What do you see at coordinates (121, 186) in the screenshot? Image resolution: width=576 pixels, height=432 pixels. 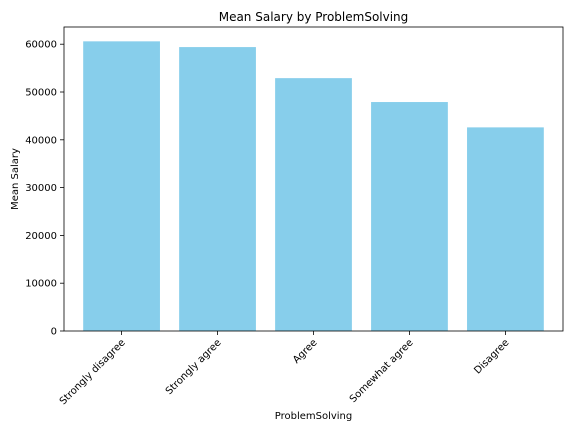 I see `bar-strongly-disagree` at bounding box center [121, 186].